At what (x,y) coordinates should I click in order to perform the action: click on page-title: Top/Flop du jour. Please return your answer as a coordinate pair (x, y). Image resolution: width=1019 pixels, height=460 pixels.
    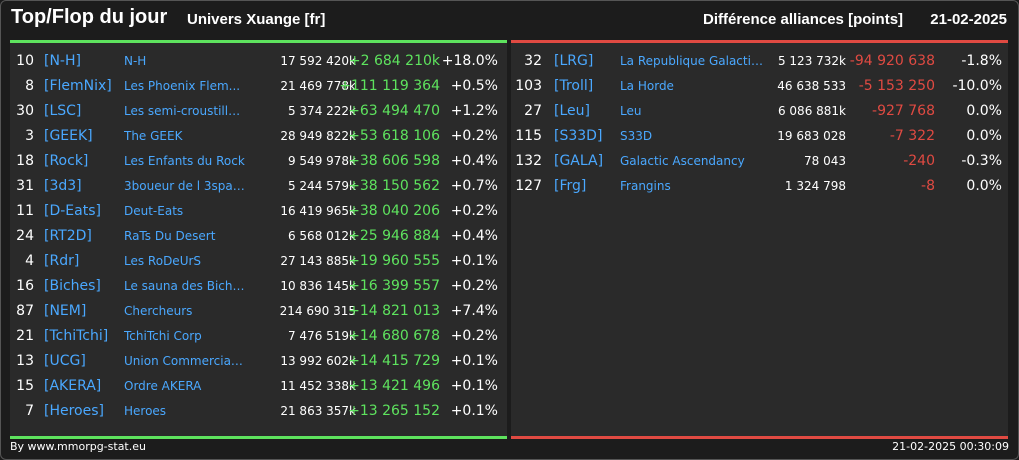
    Looking at the image, I should click on (89, 17).